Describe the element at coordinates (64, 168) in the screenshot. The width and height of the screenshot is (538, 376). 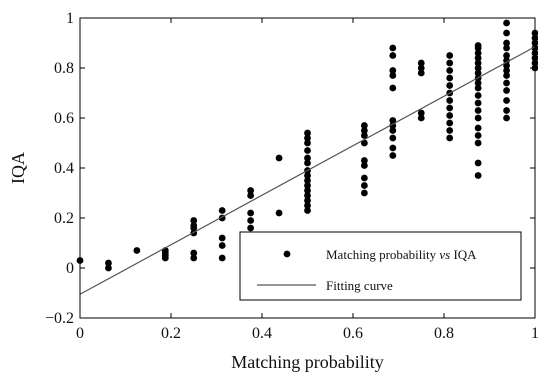
I see `y-tick-label: 0.4` at that location.